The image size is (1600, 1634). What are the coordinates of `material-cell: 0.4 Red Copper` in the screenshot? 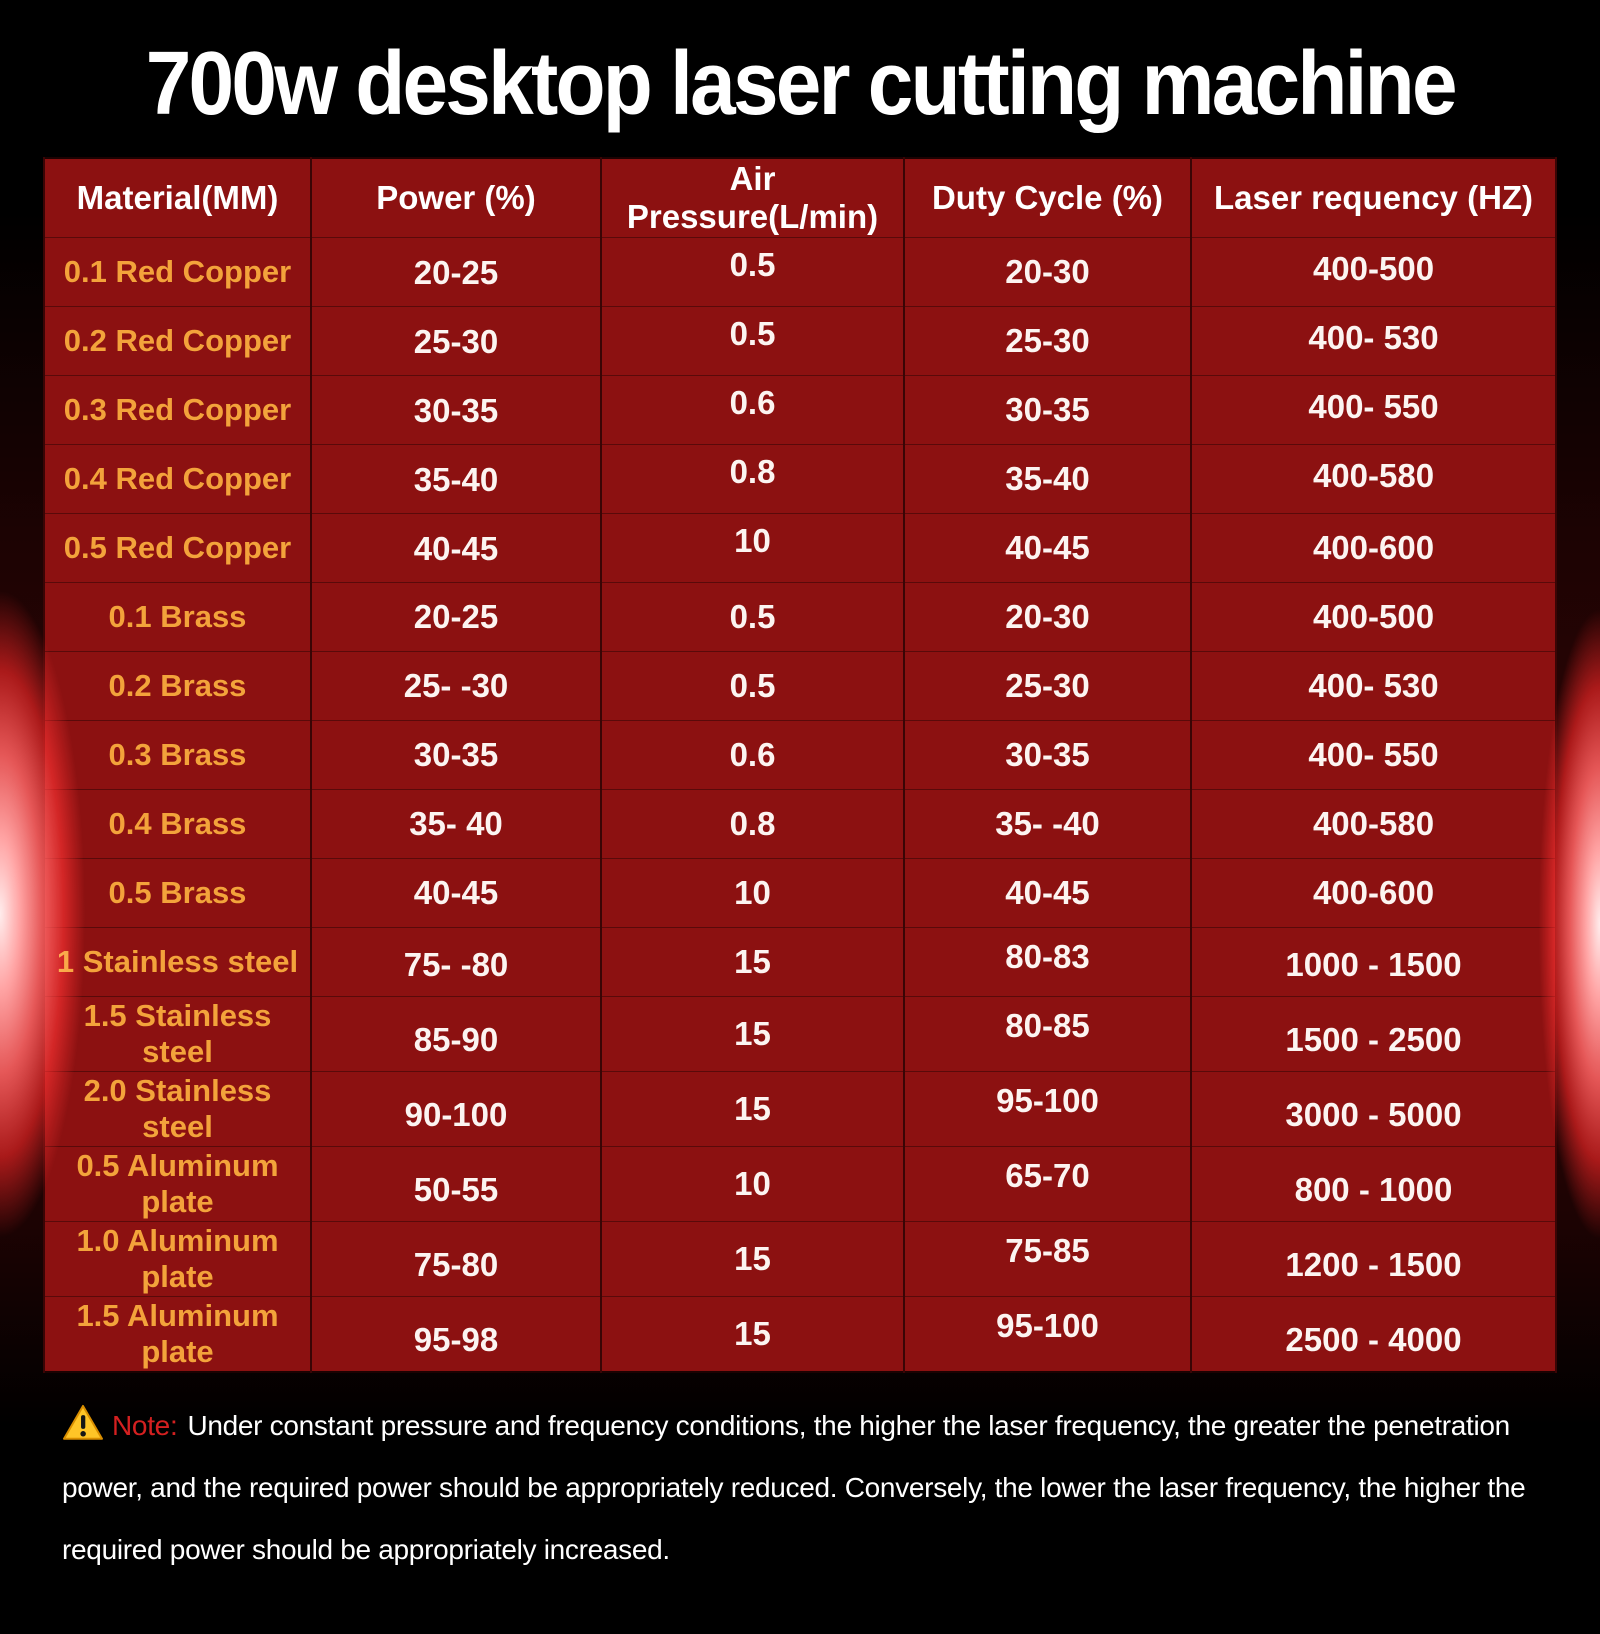 It's located at (177, 478).